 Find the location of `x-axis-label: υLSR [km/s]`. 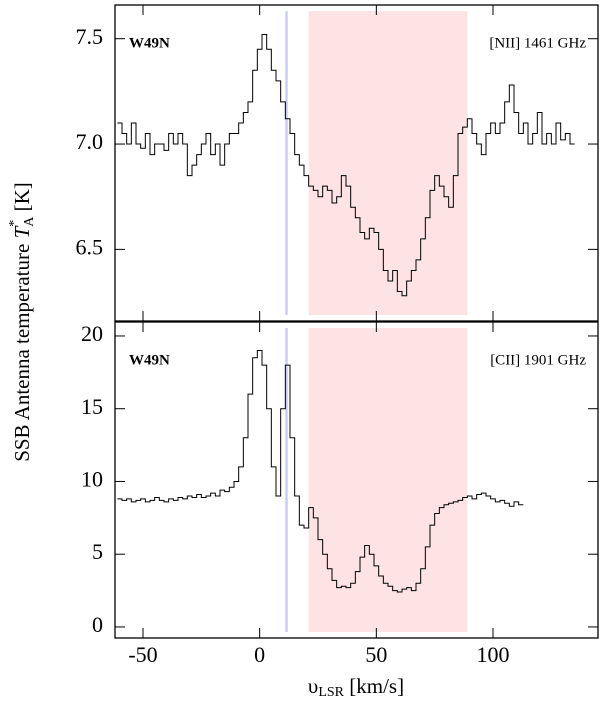

x-axis-label: υLSR [km/s] is located at coordinates (356, 687).